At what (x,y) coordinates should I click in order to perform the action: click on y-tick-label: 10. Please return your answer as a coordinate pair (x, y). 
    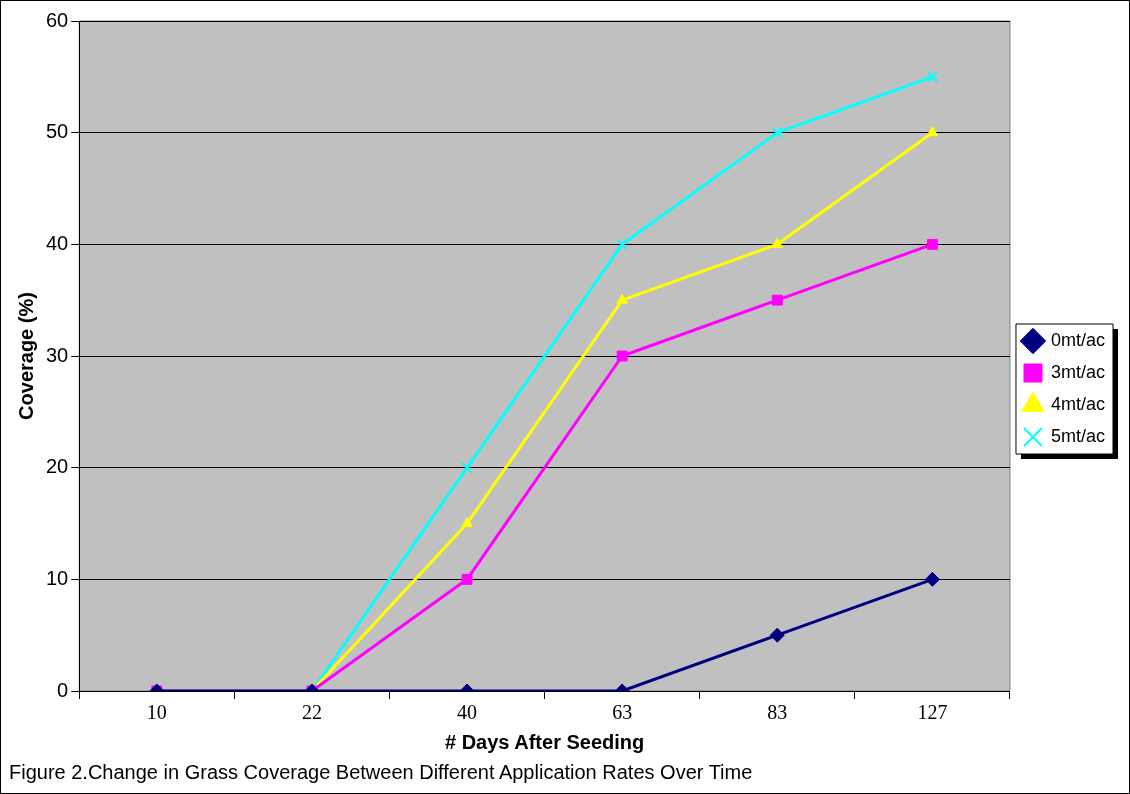
    Looking at the image, I should click on (57, 577).